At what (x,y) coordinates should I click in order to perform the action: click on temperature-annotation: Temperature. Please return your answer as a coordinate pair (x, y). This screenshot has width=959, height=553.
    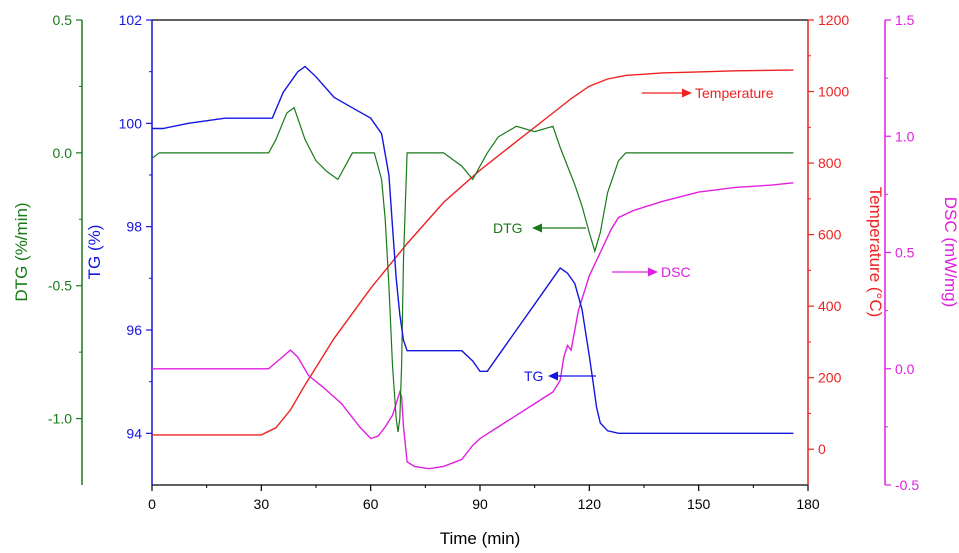
    Looking at the image, I should click on (708, 93).